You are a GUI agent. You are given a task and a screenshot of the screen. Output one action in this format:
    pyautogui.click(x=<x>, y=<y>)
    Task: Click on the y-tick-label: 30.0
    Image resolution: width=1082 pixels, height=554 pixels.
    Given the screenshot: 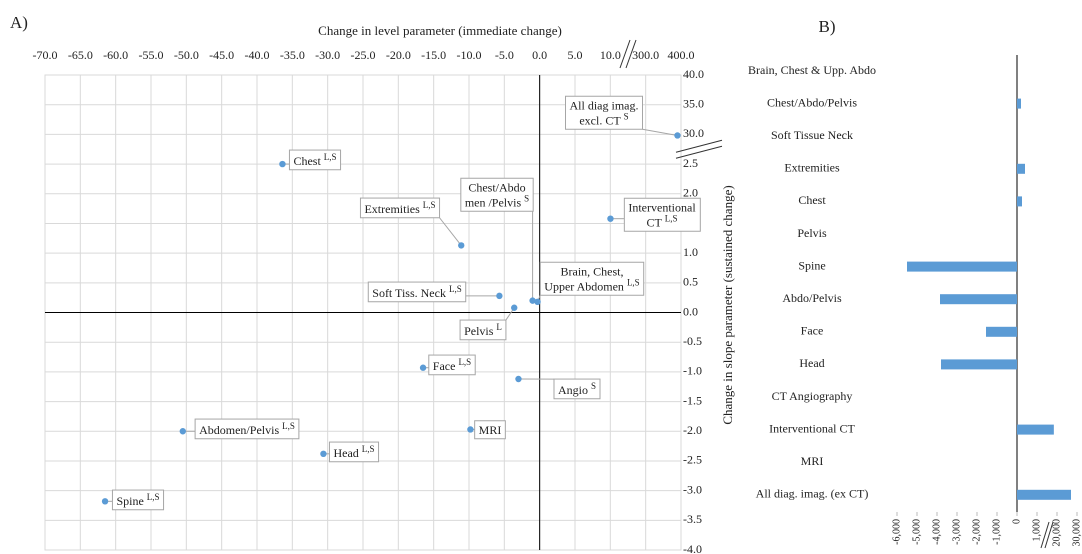 What is the action you would take?
    pyautogui.click(x=693, y=133)
    